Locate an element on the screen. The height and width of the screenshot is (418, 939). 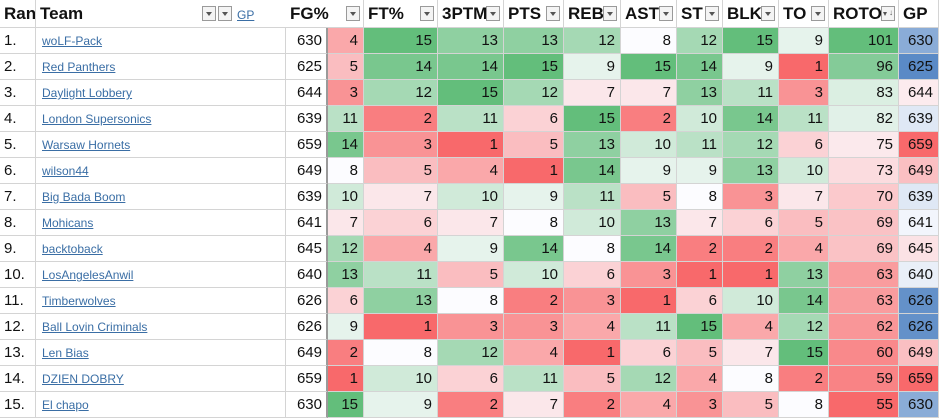
header-ft: FT% is located at coordinates (401, 14).